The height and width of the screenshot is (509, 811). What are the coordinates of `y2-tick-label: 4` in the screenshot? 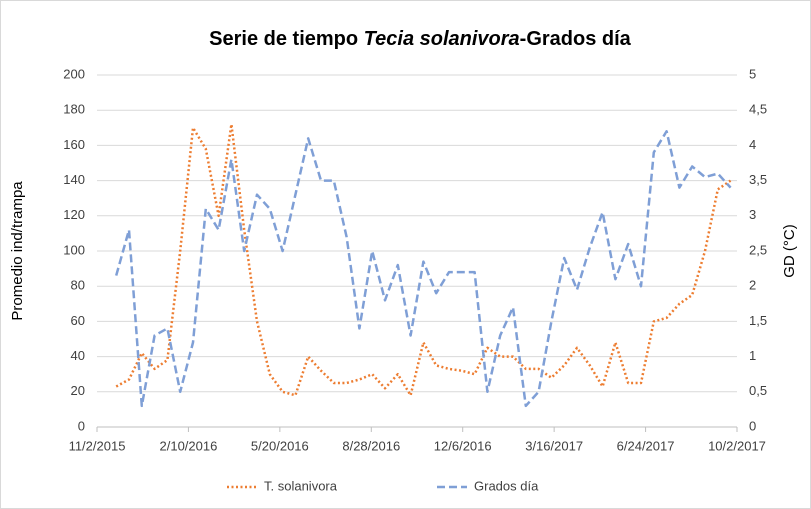 It's located at (752, 144).